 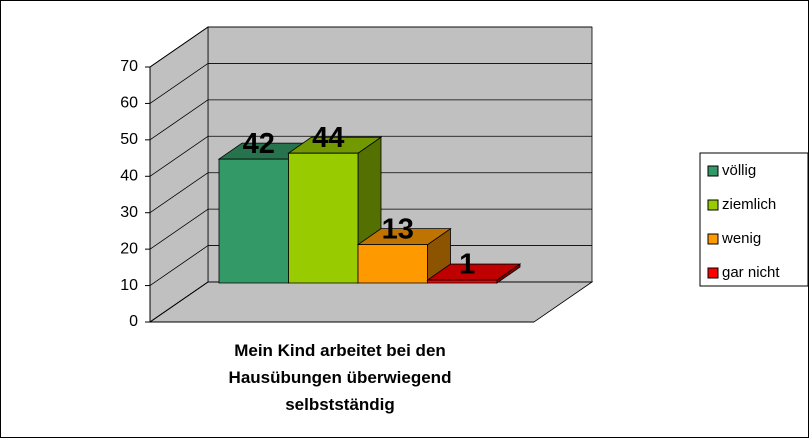 What do you see at coordinates (741, 238) in the screenshot?
I see `legend-label: wenig` at bounding box center [741, 238].